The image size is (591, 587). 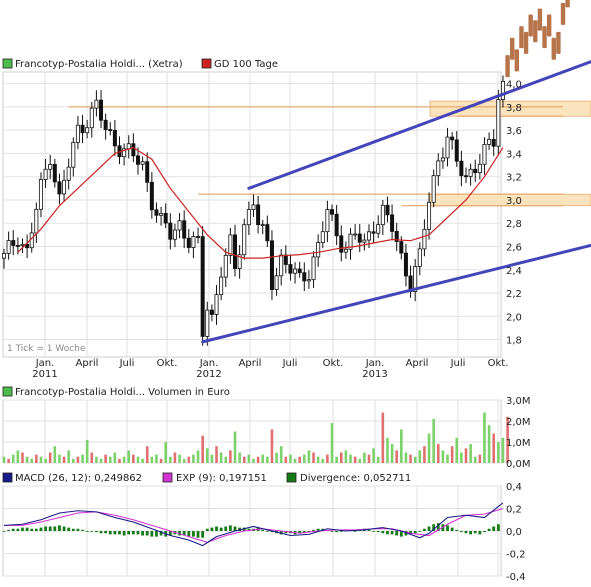 I want to click on vol-y-tick-label: 0,0M, so click(x=518, y=464).